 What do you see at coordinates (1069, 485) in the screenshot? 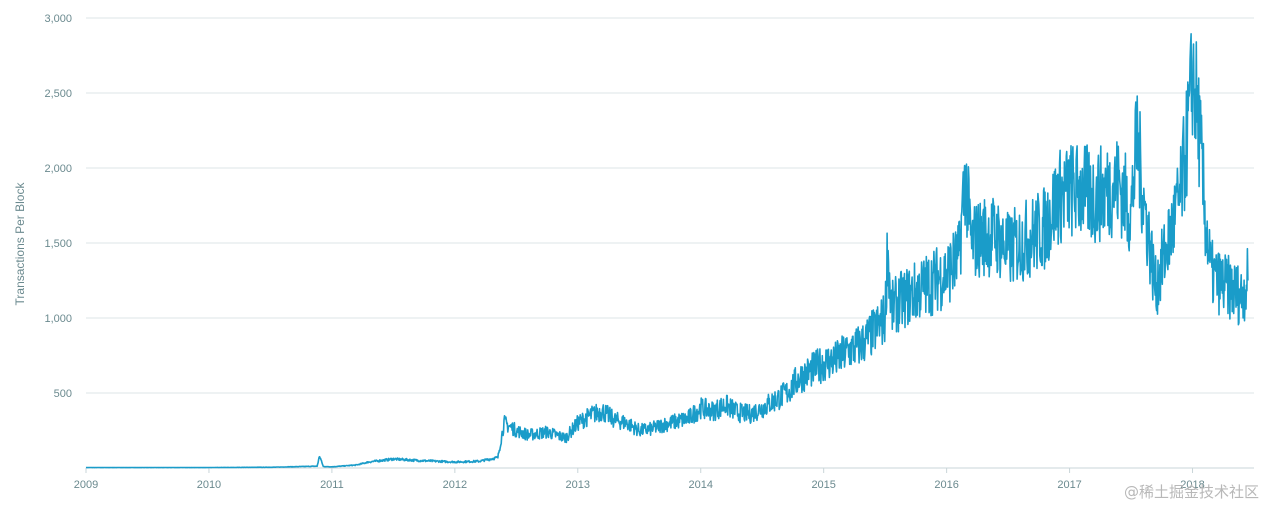
I see `x-tick-label: 2017` at bounding box center [1069, 485].